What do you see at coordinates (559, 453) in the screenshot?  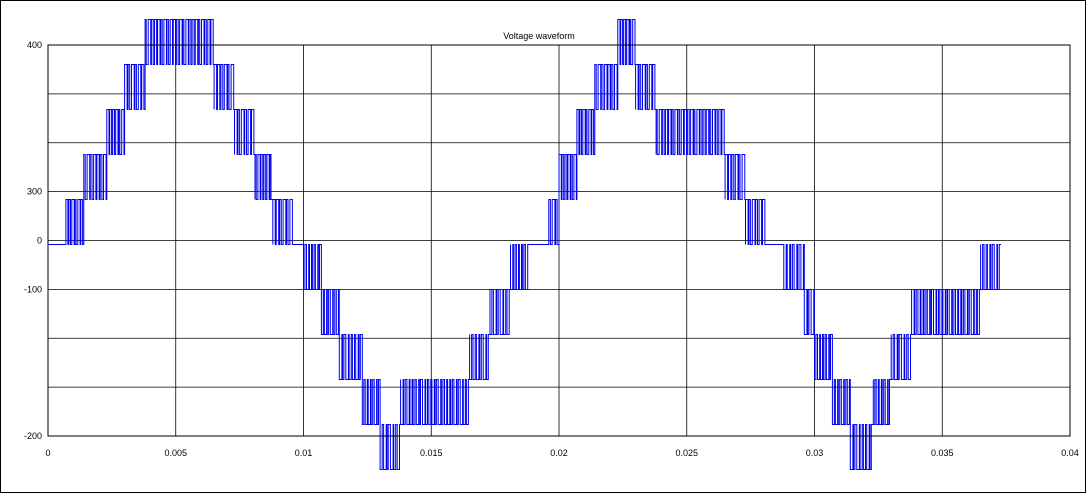 I see `x-tick-label: 0.02` at bounding box center [559, 453].